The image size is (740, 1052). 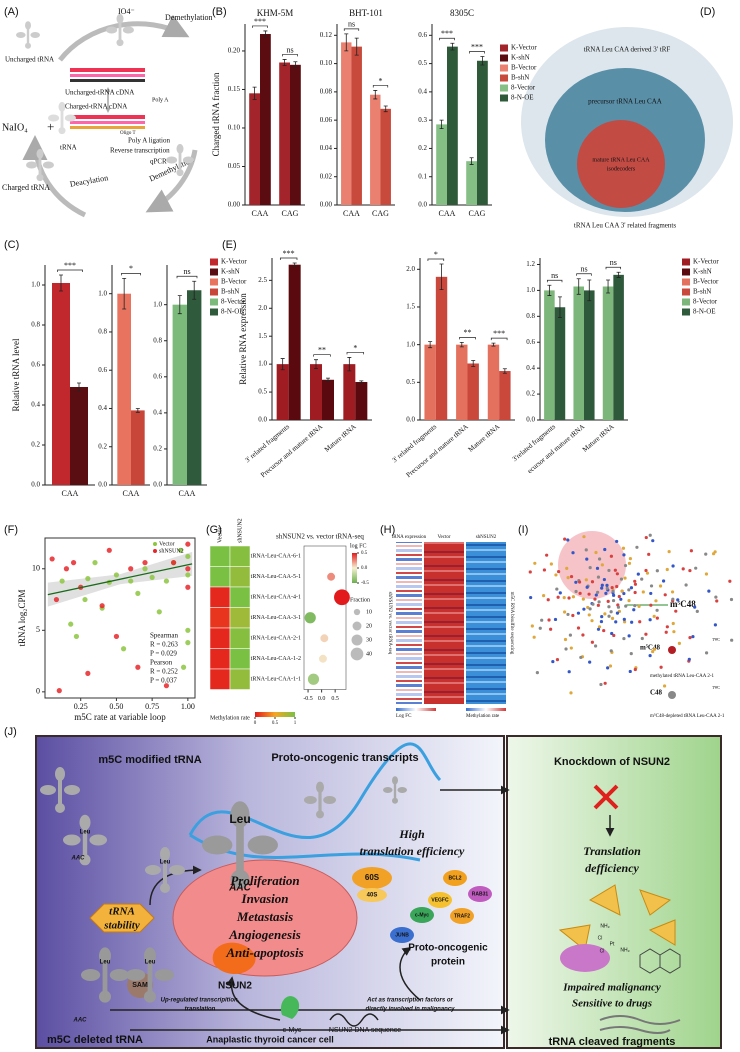 I want to click on label: Uncharged-tRNA cDNA, so click(x=99, y=93).